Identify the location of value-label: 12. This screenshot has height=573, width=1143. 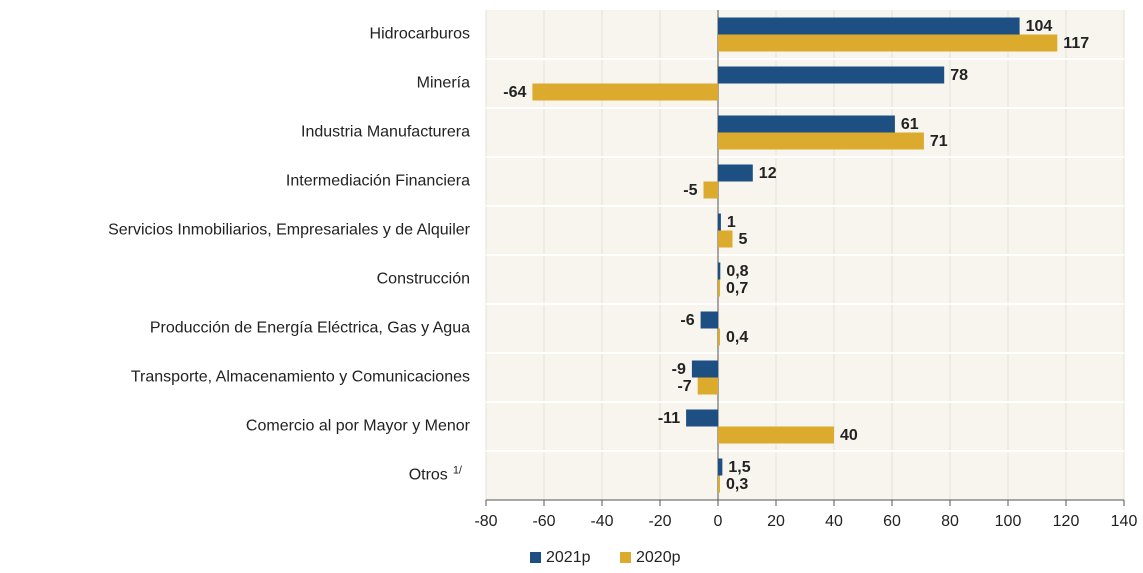
(768, 173).